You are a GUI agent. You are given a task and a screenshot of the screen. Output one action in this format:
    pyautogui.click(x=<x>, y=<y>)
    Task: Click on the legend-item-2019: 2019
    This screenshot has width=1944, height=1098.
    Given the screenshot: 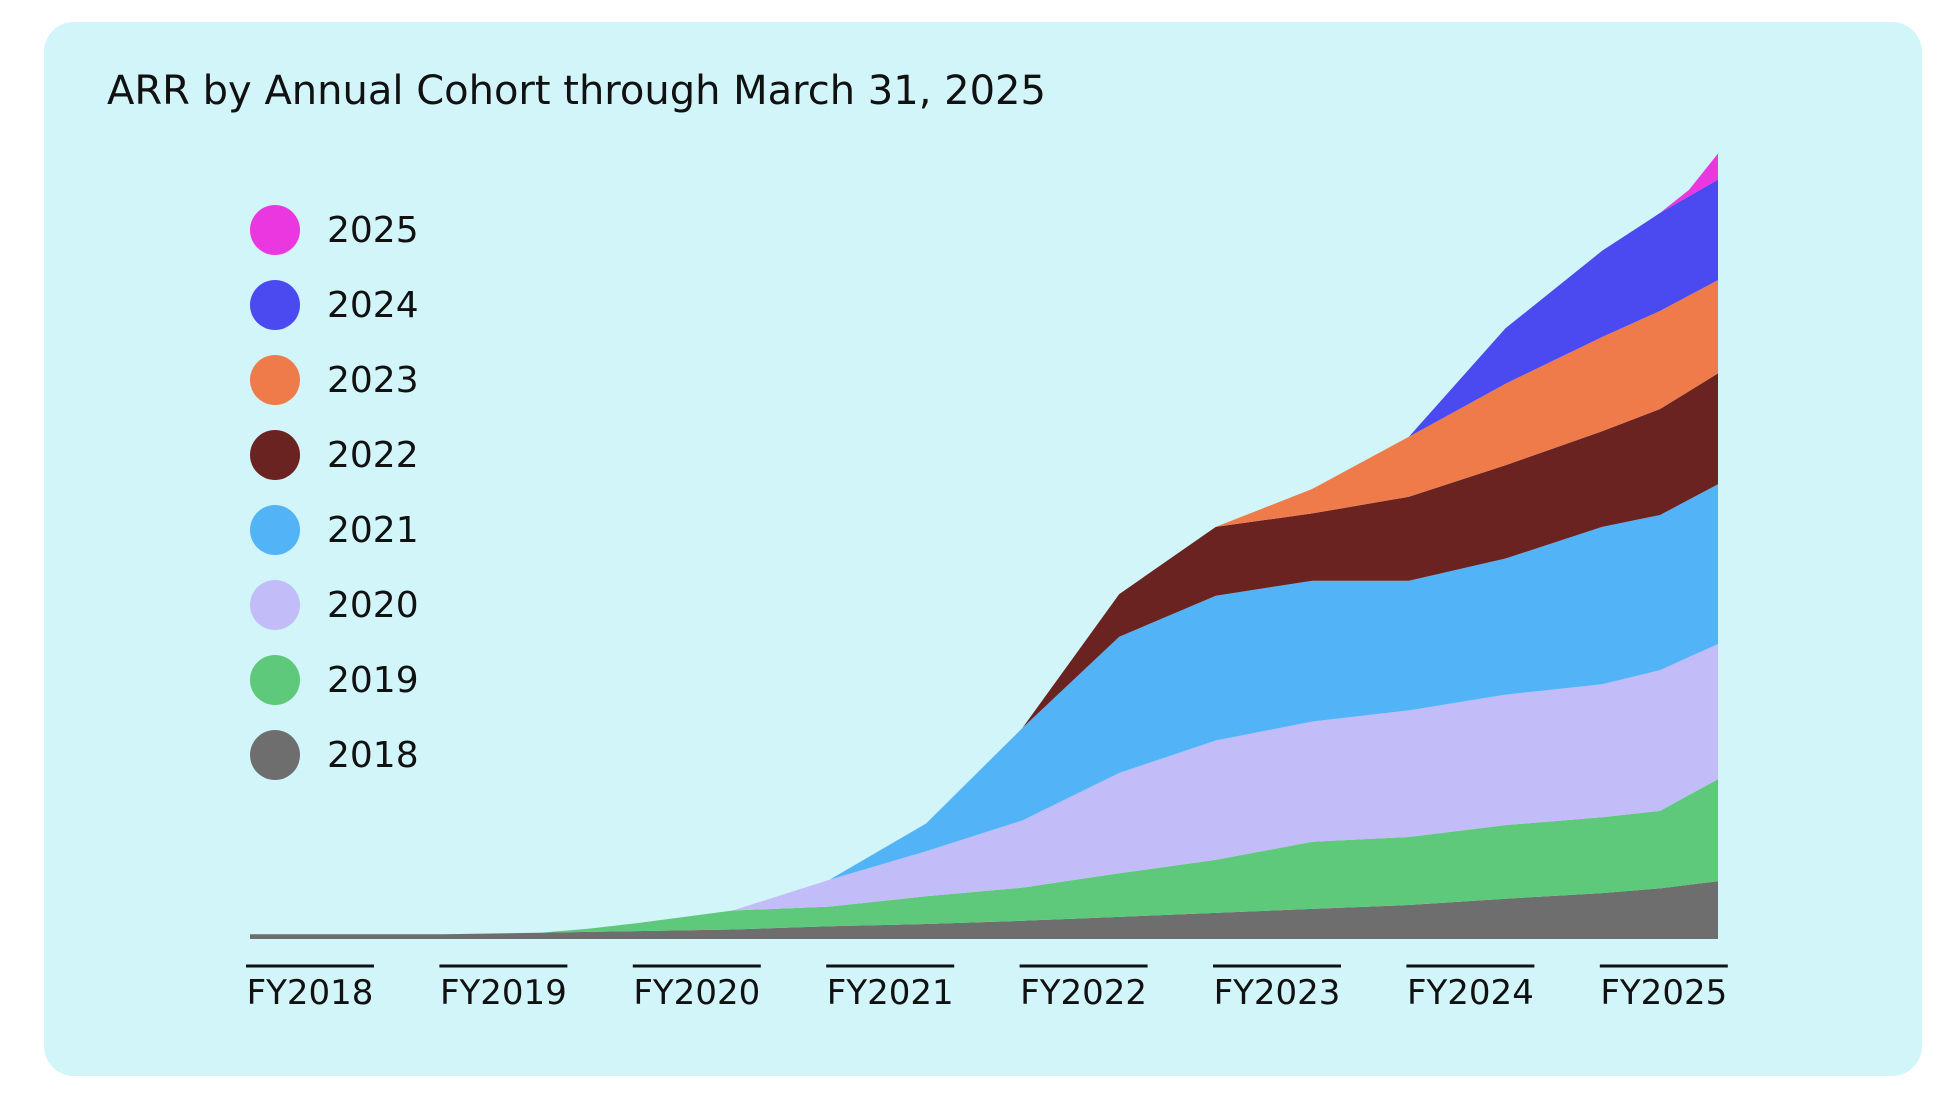 What is the action you would take?
    pyautogui.click(x=334, y=680)
    